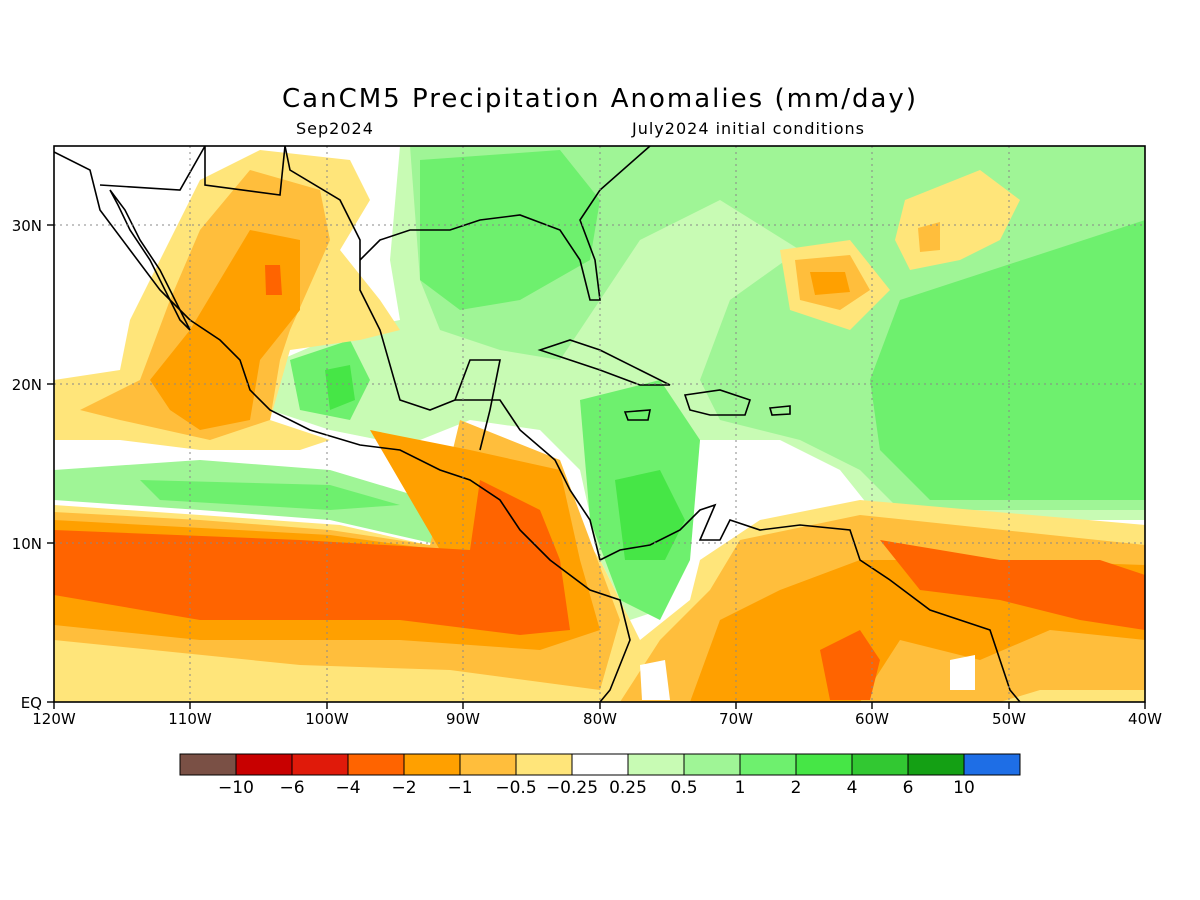 Image resolution: width=1200 pixels, height=900 pixels. What do you see at coordinates (655, 680) in the screenshot?
I see `field-white-colombia` at bounding box center [655, 680].